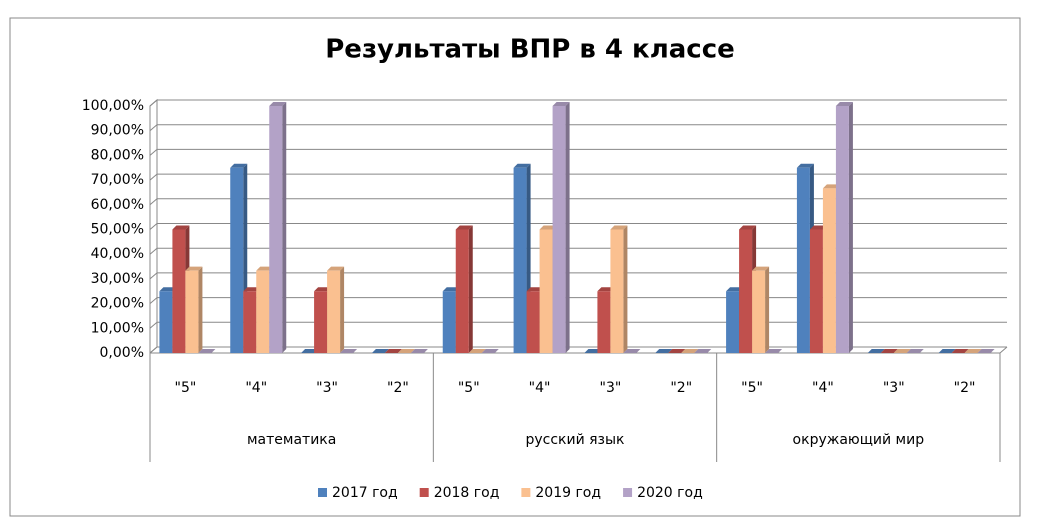 This screenshot has height=518, width=1044. Describe the element at coordinates (568, 493) in the screenshot. I see `legend-label: 2019 год` at that location.